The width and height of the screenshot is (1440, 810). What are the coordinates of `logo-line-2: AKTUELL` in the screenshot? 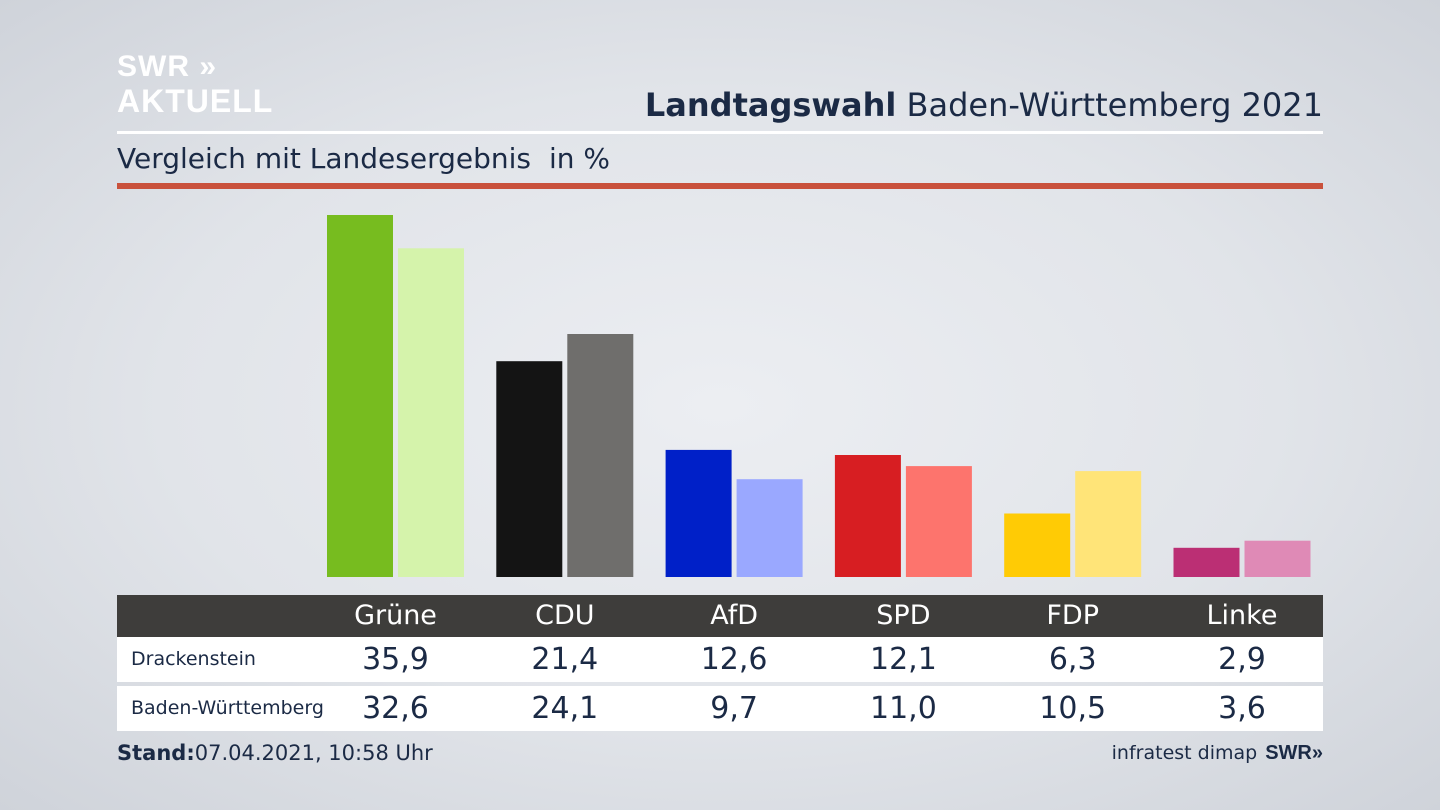 It's located at (195, 101).